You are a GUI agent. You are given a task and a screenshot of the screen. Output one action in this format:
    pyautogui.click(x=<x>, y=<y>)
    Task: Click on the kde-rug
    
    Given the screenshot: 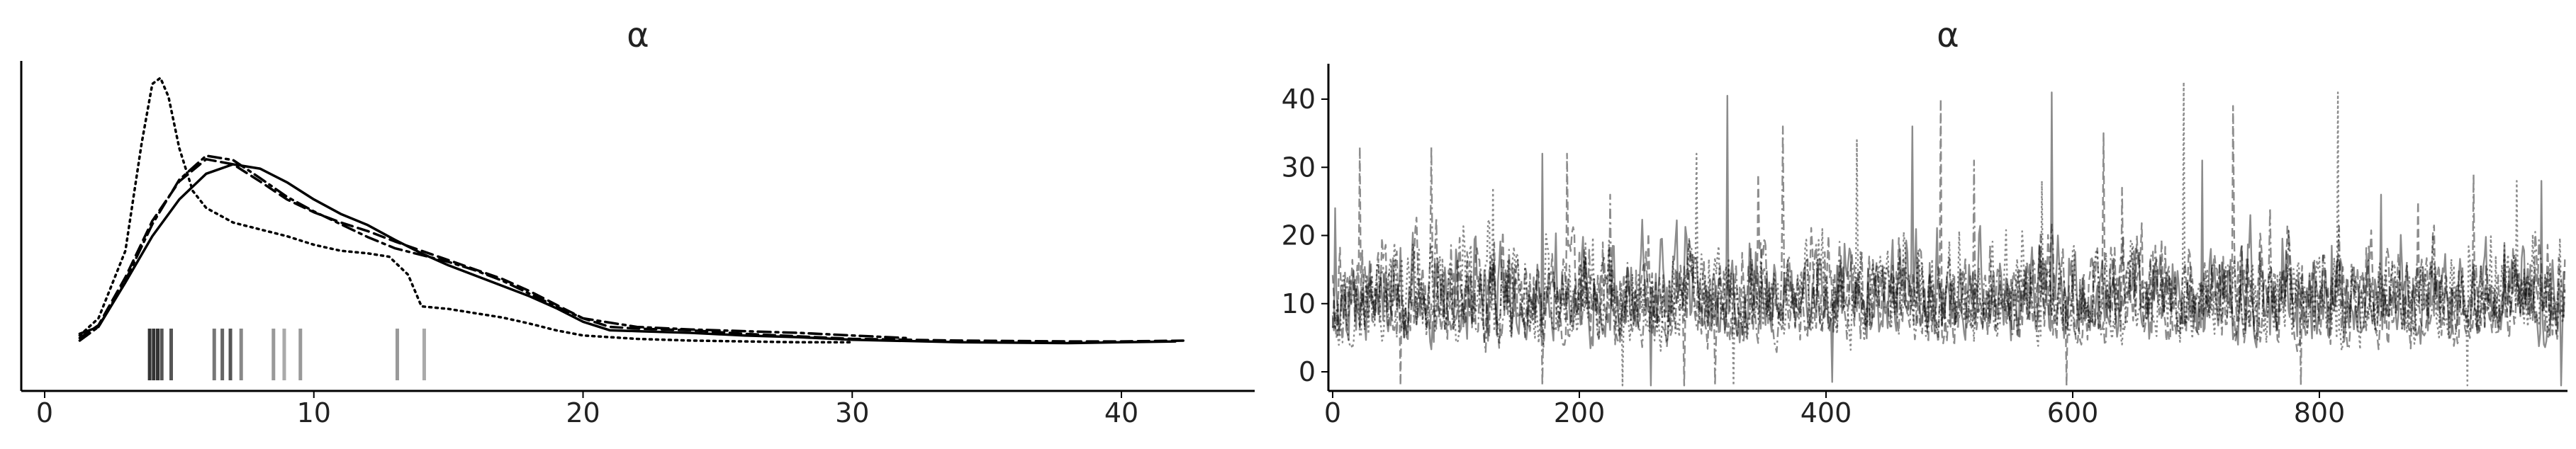 What is the action you would take?
    pyautogui.click(x=286, y=354)
    